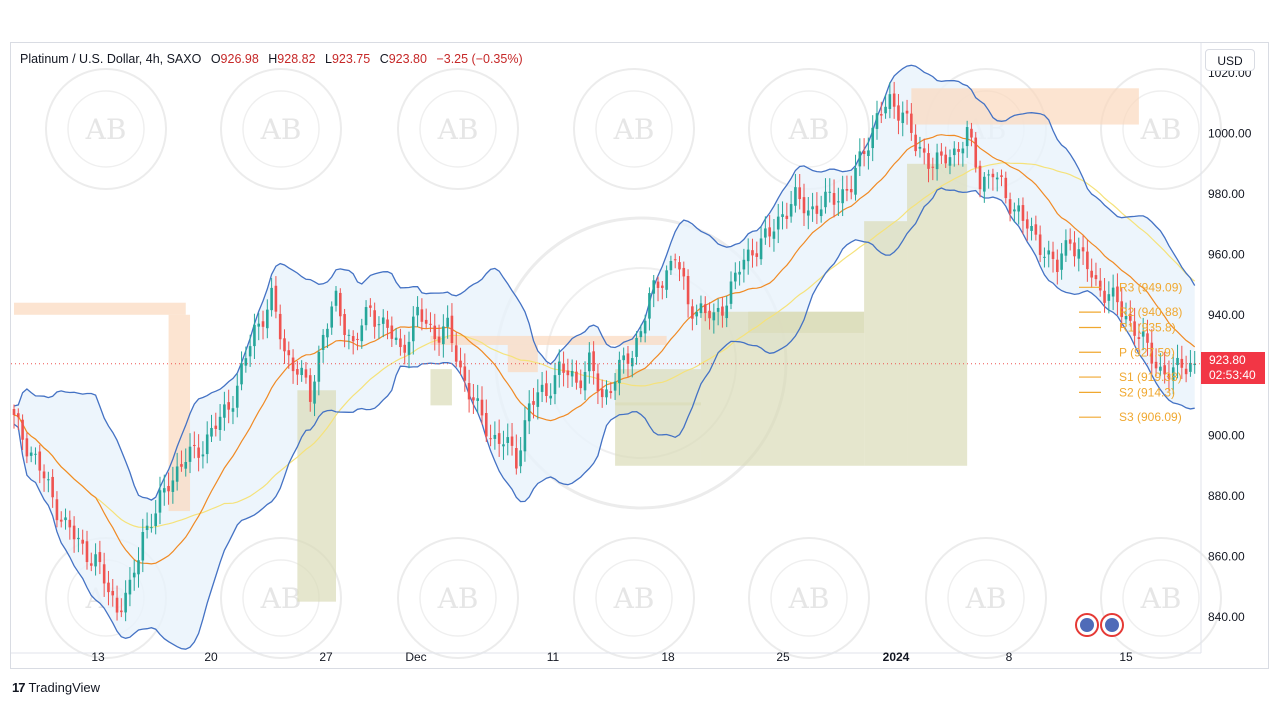 The width and height of the screenshot is (1280, 720). What do you see at coordinates (1147, 392) in the screenshot?
I see `pivot-level-label: S2 (914.3)` at bounding box center [1147, 392].